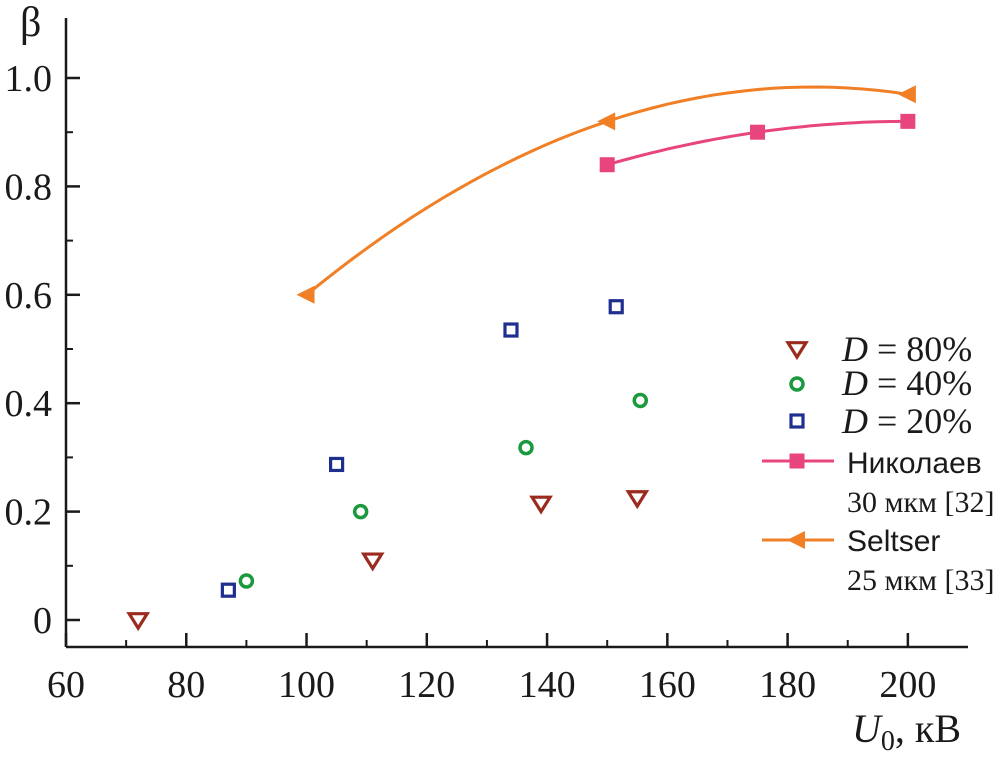 The width and height of the screenshot is (1007, 759). I want to click on legend-label-d20-italic: D, so click(854, 421).